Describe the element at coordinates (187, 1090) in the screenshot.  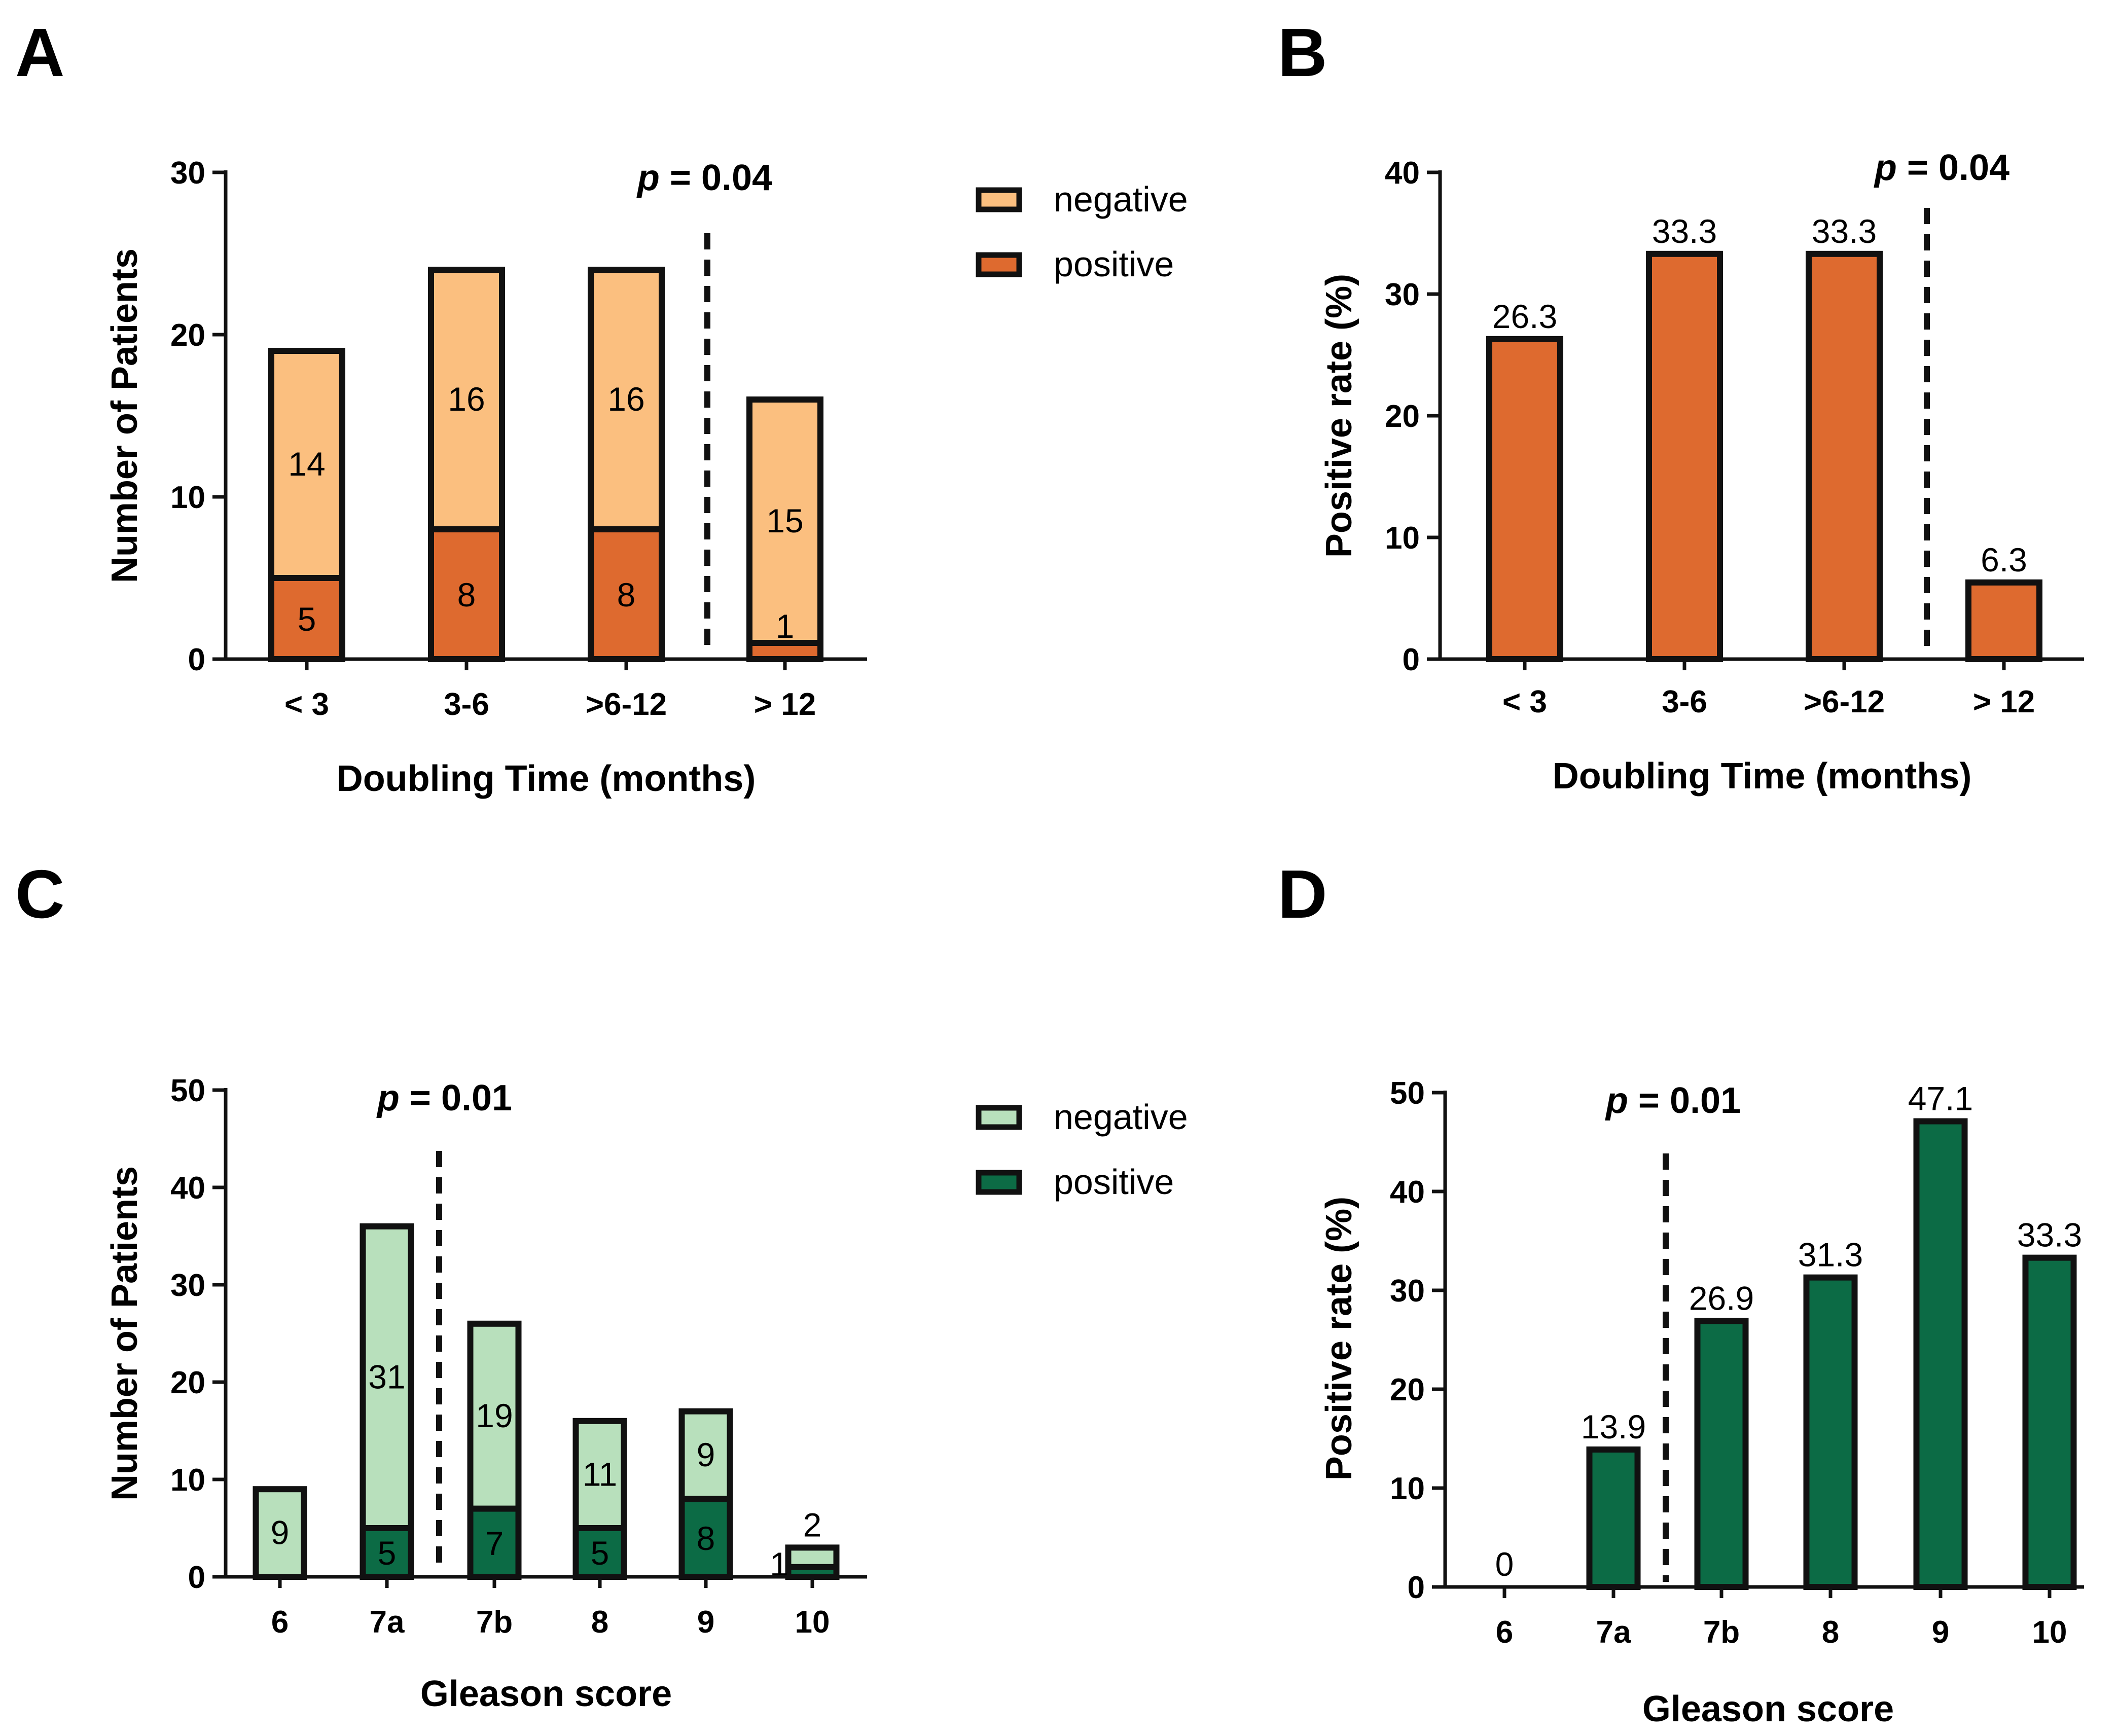
I see `y-tick-label: 50` at that location.